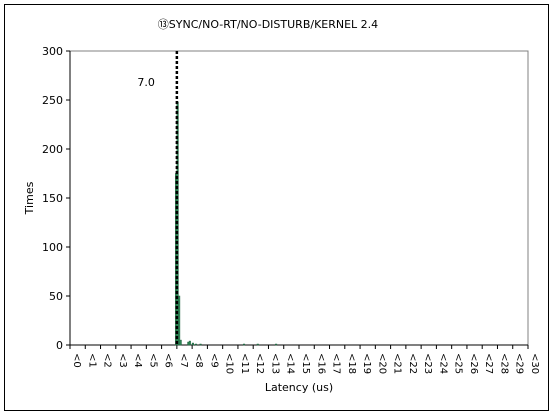 Image resolution: width=555 pixels, height=417 pixels. Describe the element at coordinates (52, 100) in the screenshot. I see `y-tick-label: 250` at that location.